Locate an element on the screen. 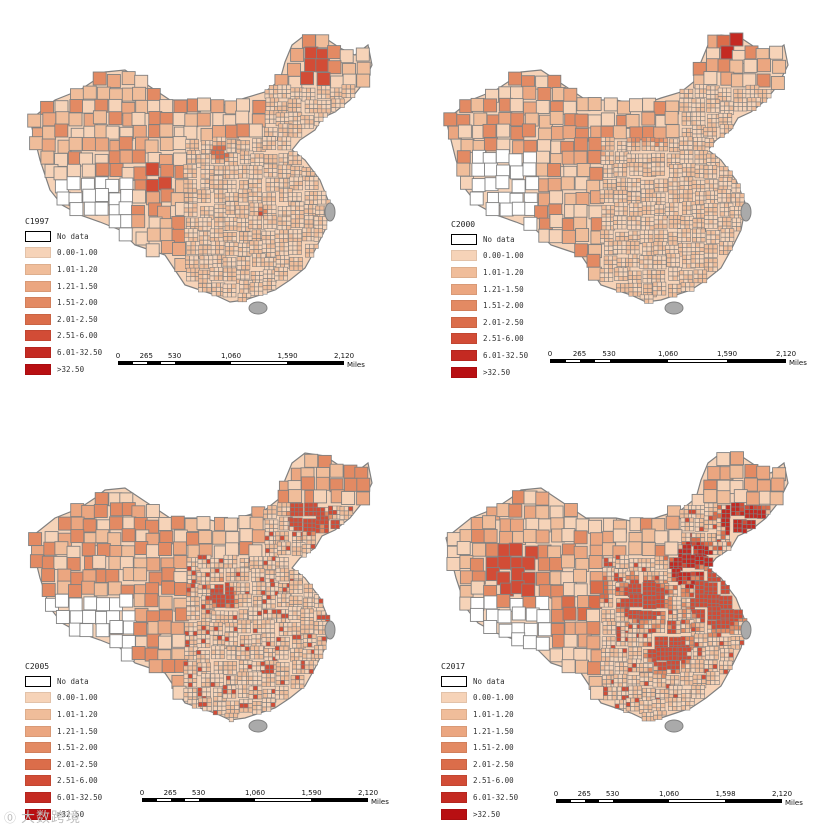 Image resolution: width=831 pixels, height=835 pixels. scale-bar-graphic is located at coordinates (231, 363).